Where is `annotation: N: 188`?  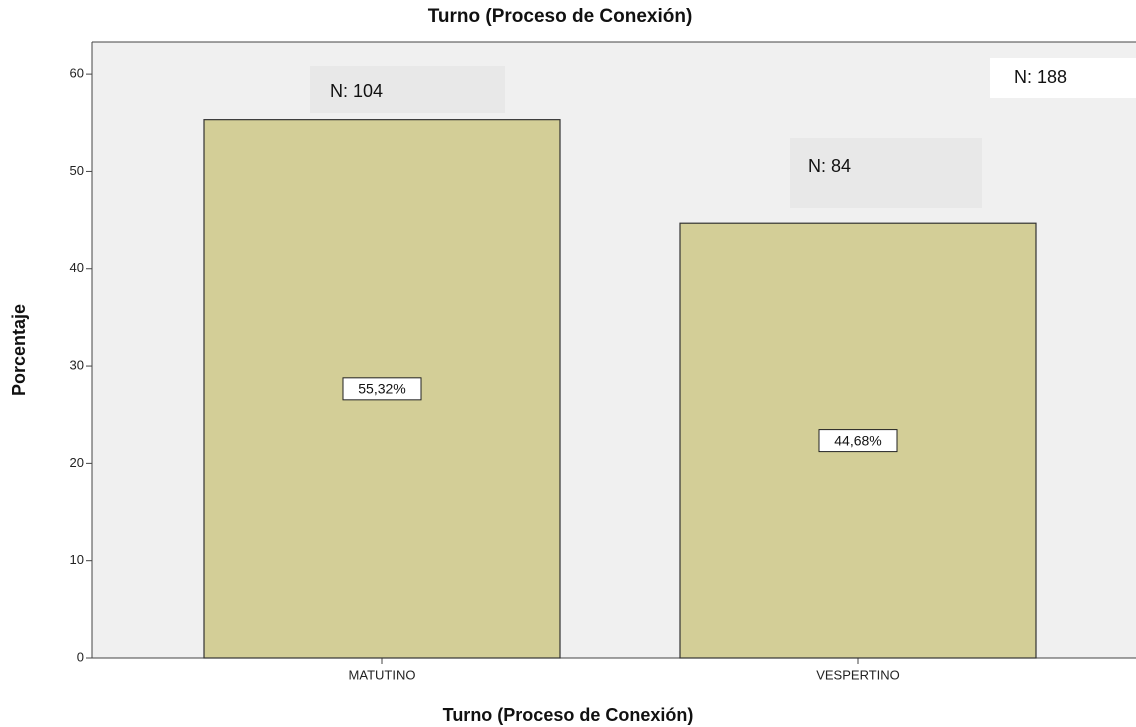
annotation: N: 188 is located at coordinates (1040, 77).